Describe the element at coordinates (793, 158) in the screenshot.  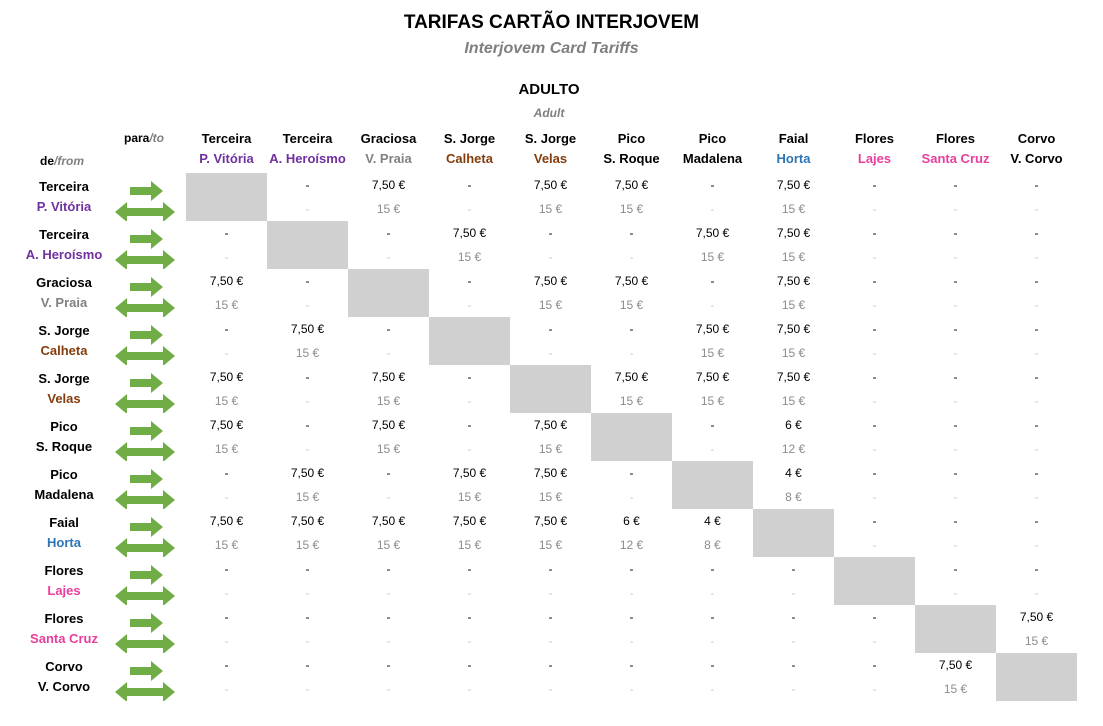
I see `column-port: Horta` at that location.